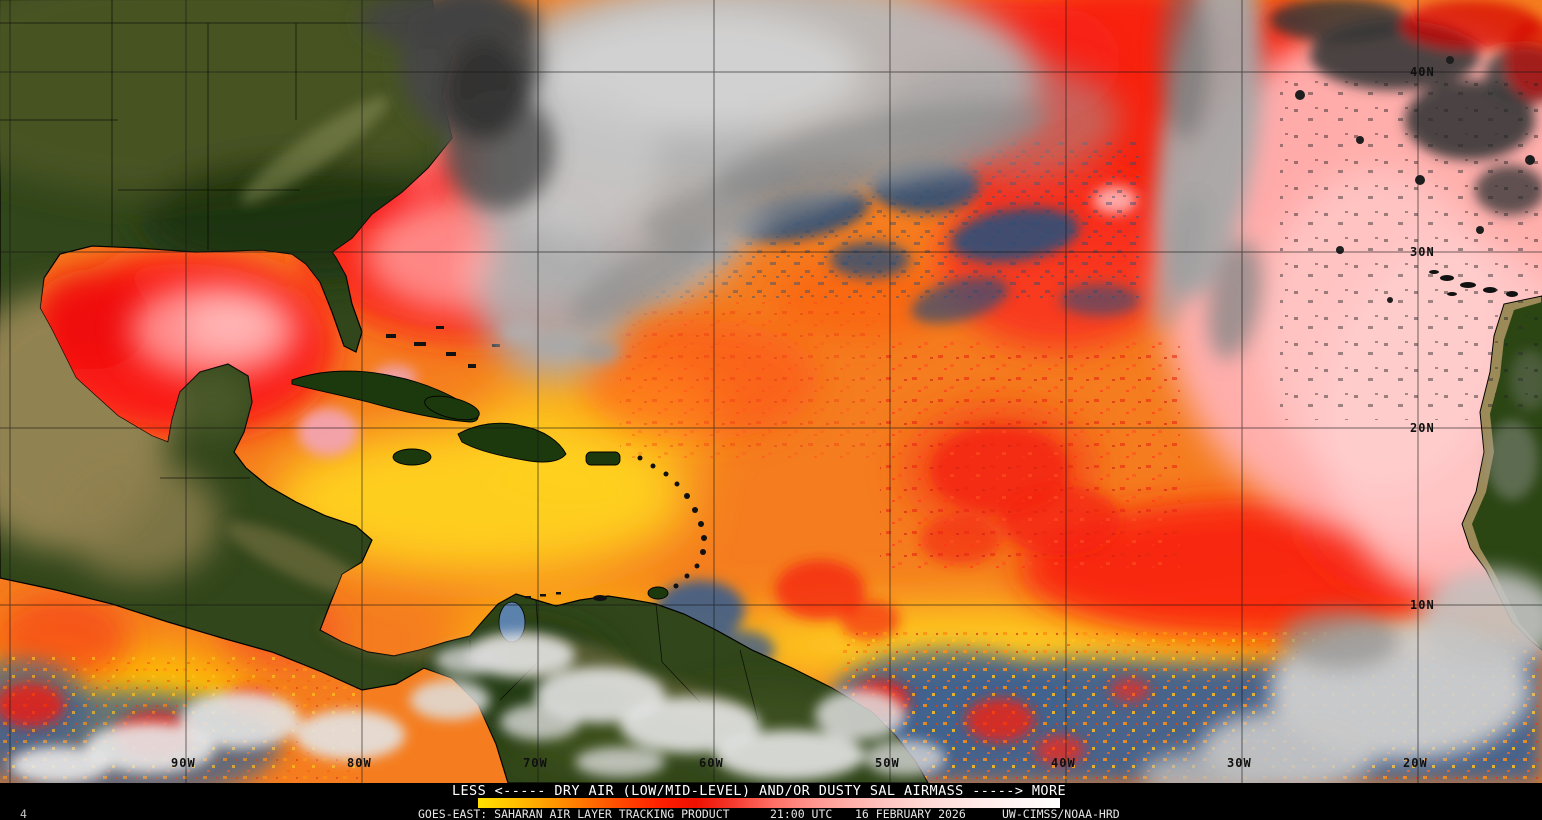 This screenshot has width=1542, height=820. I want to click on grid-label-longitude: 20W, so click(1415, 763).